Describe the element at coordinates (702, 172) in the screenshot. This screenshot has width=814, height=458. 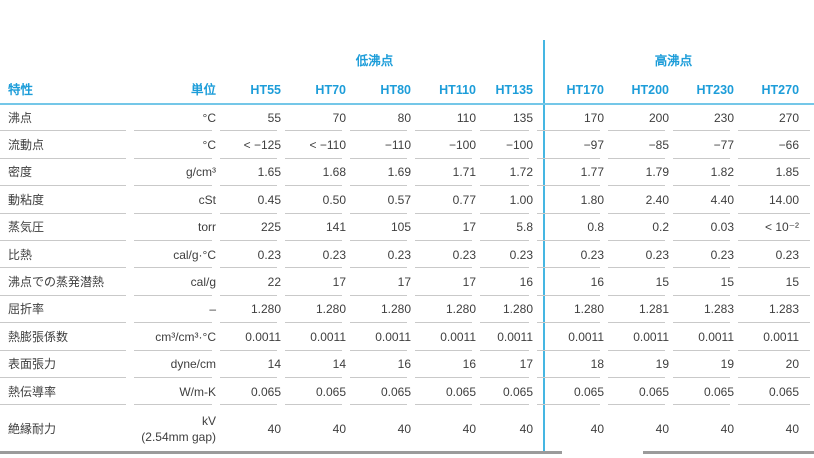
I see `value-cell: 1.82` at that location.